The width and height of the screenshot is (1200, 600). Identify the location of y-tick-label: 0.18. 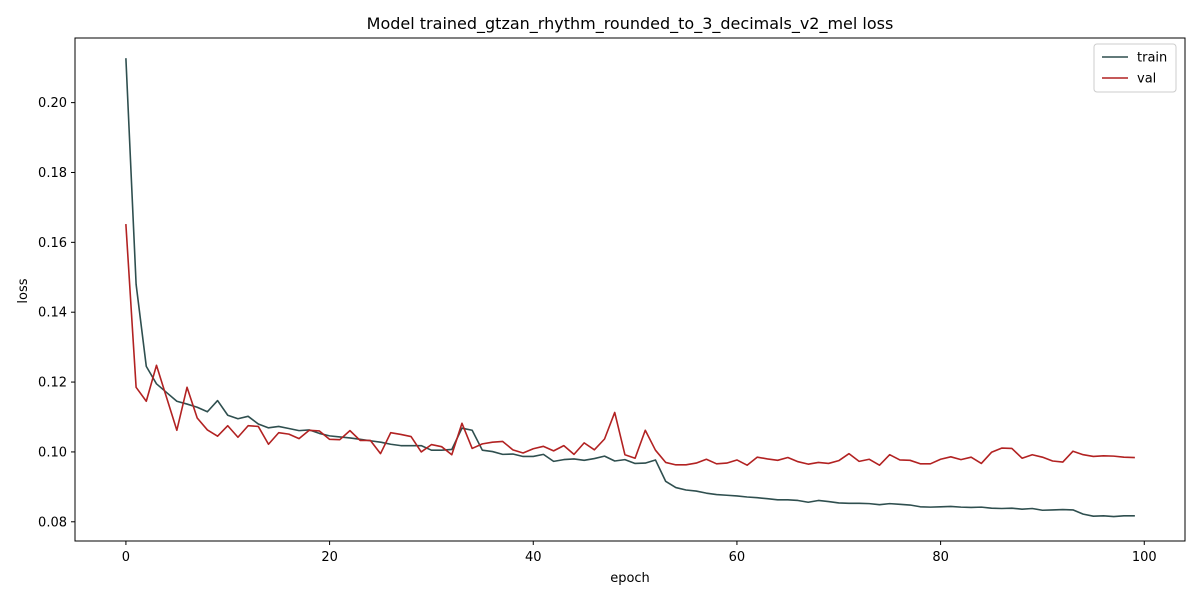
(52, 173).